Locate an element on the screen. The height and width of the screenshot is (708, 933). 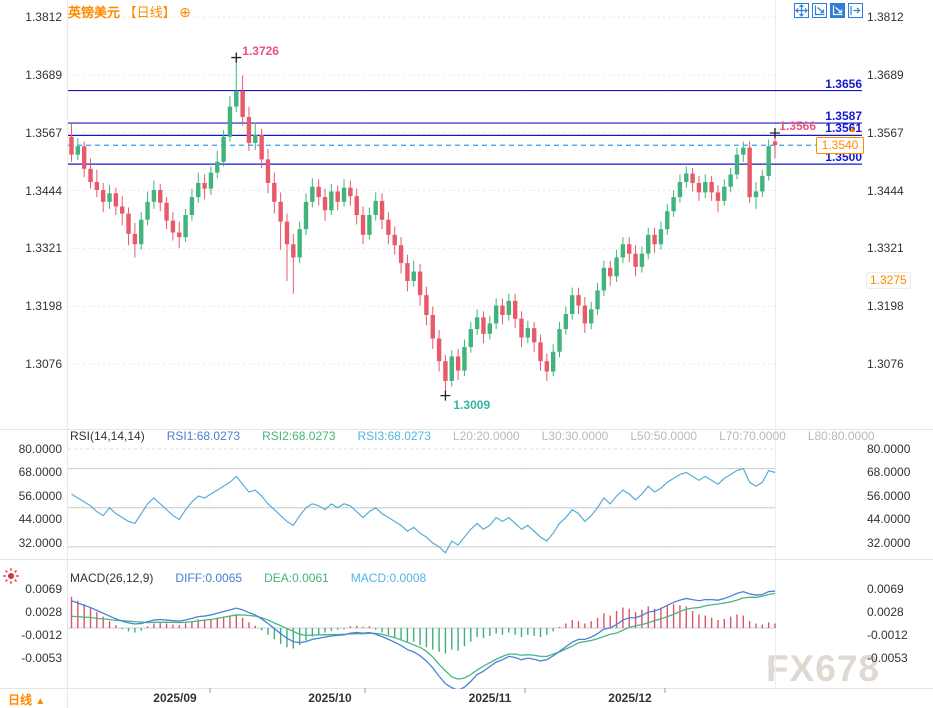
low-price-label: 1.3009 is located at coordinates (472, 404).